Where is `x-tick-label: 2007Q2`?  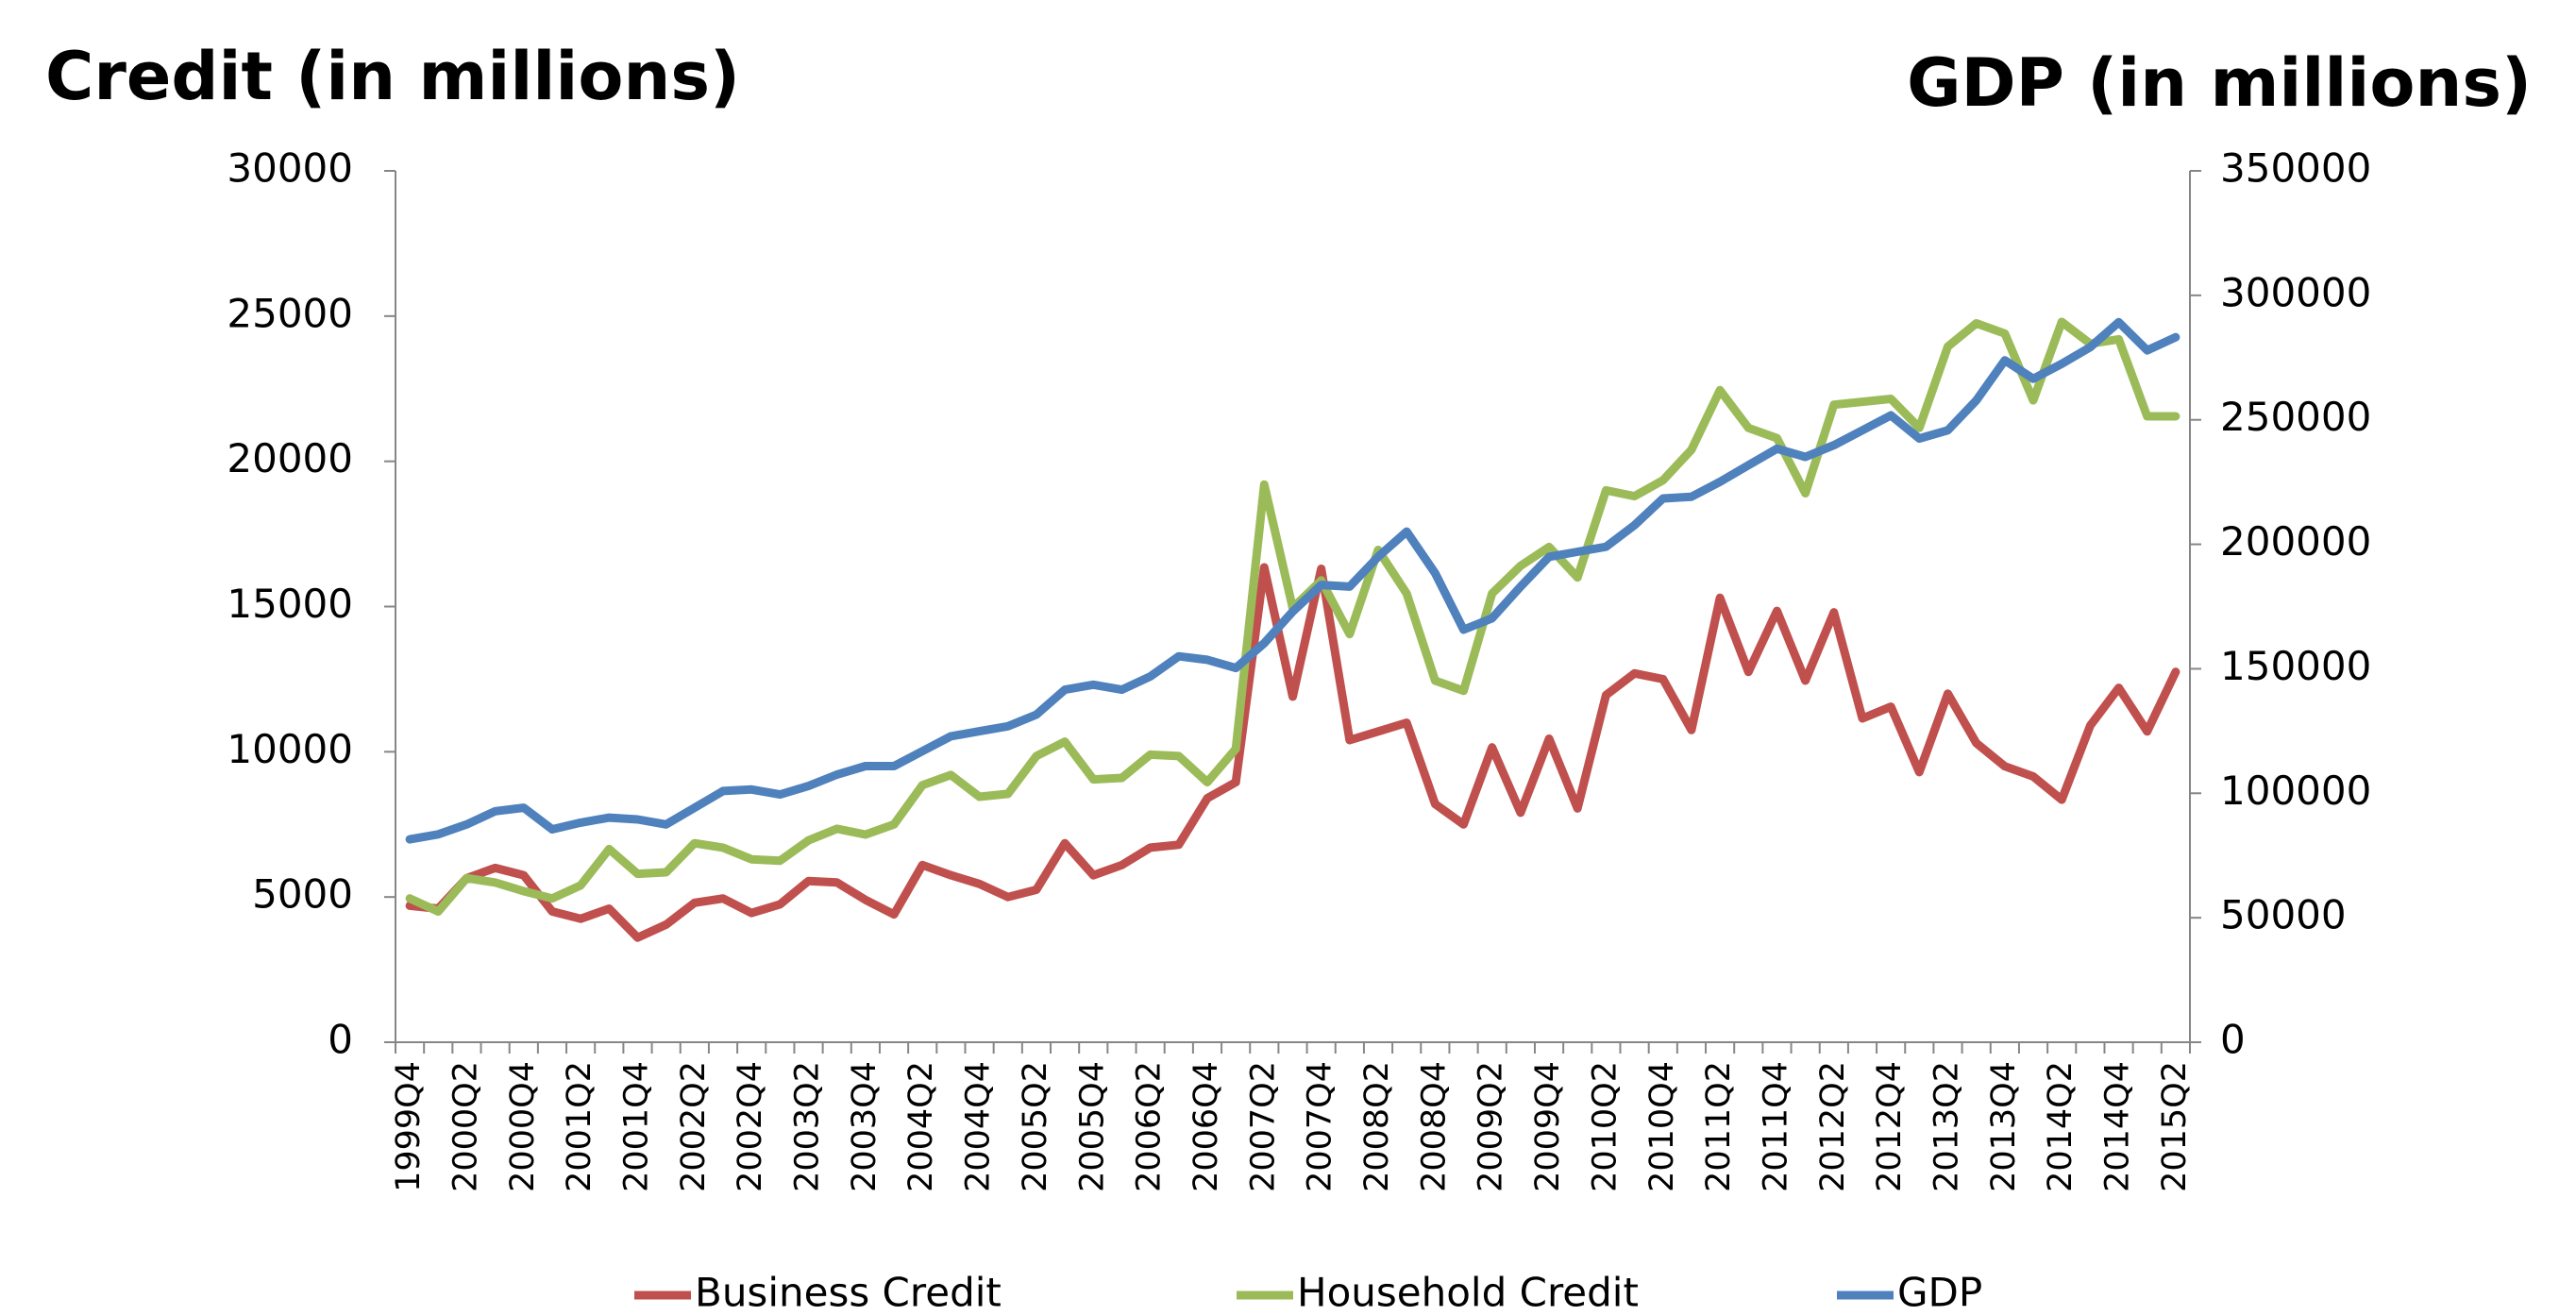
x-tick-label: 2007Q2 is located at coordinates (1263, 1126).